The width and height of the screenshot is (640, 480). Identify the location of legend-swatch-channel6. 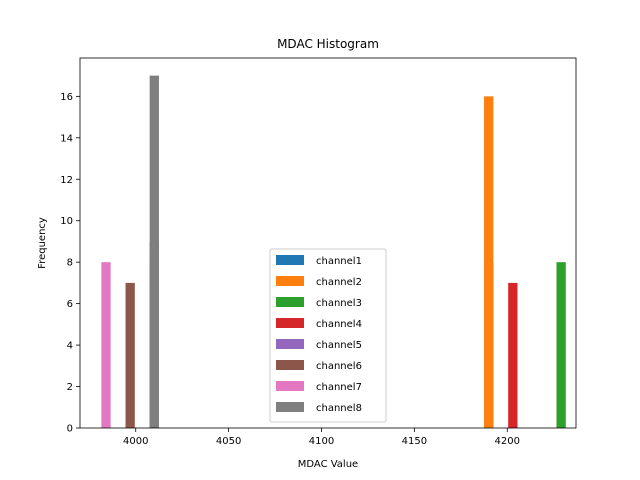
(290, 365).